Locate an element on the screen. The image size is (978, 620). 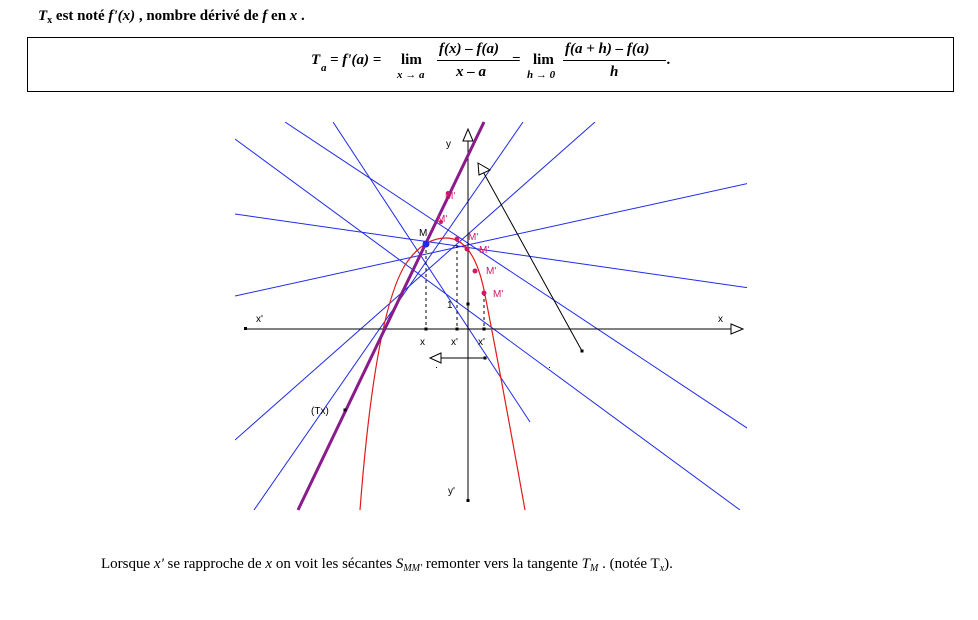
m-prime-labels: M' M' M' M' M' M' is located at coordinates (470, 245).